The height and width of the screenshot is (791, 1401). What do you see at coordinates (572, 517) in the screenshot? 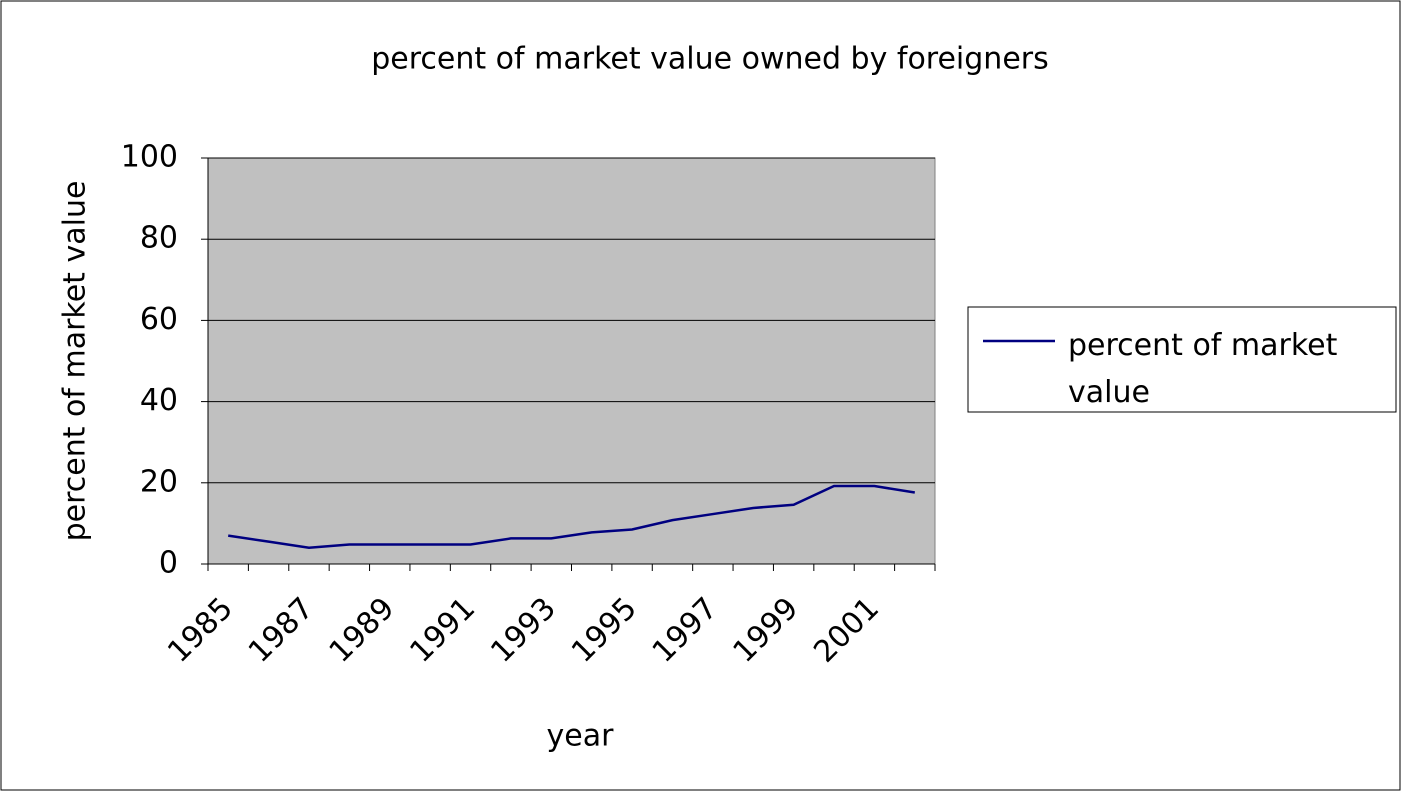
I see `data-line` at bounding box center [572, 517].